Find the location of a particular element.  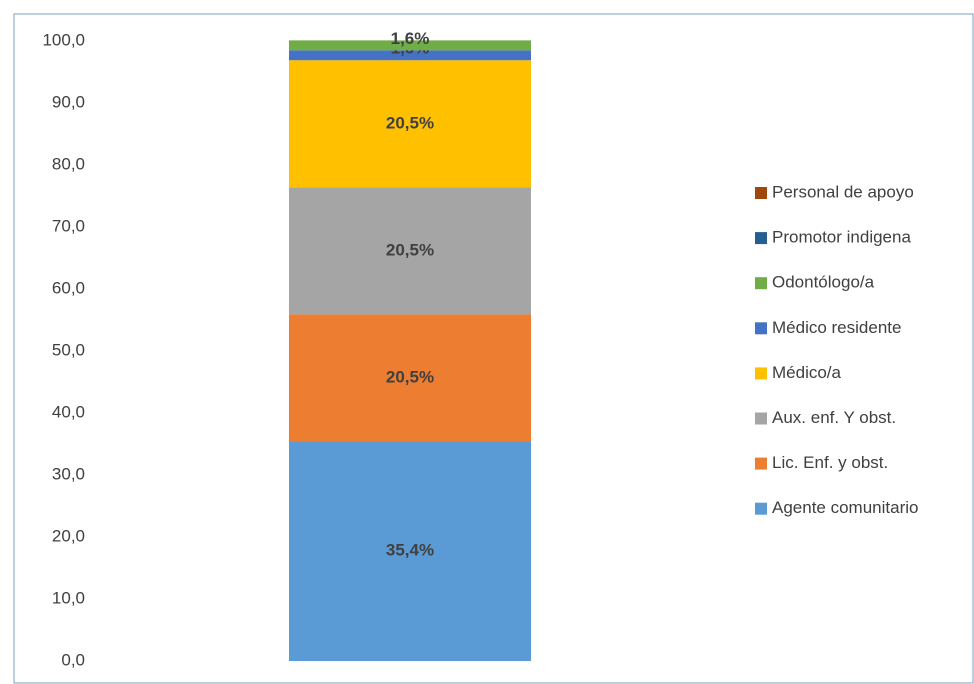

y-tick-label: 60,0 is located at coordinates (68, 287).